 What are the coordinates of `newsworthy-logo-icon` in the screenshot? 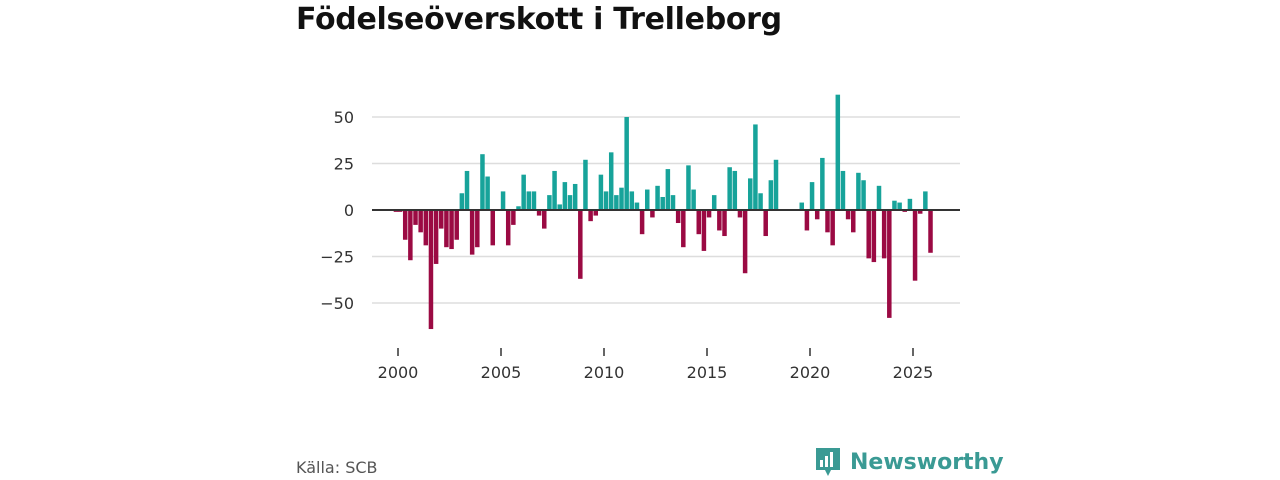 It's located at (828, 462).